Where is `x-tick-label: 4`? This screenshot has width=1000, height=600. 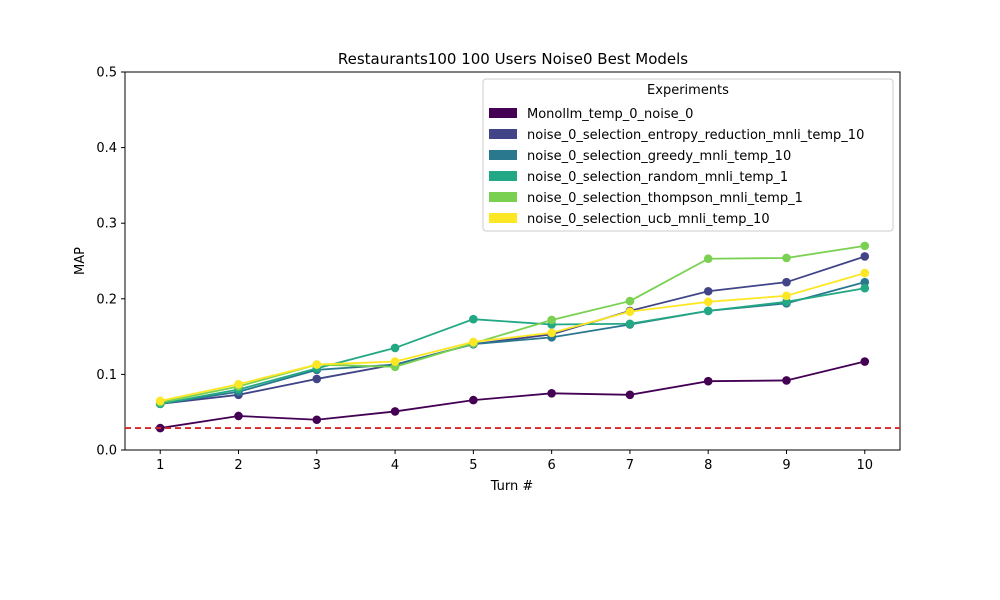 x-tick-label: 4 is located at coordinates (395, 465).